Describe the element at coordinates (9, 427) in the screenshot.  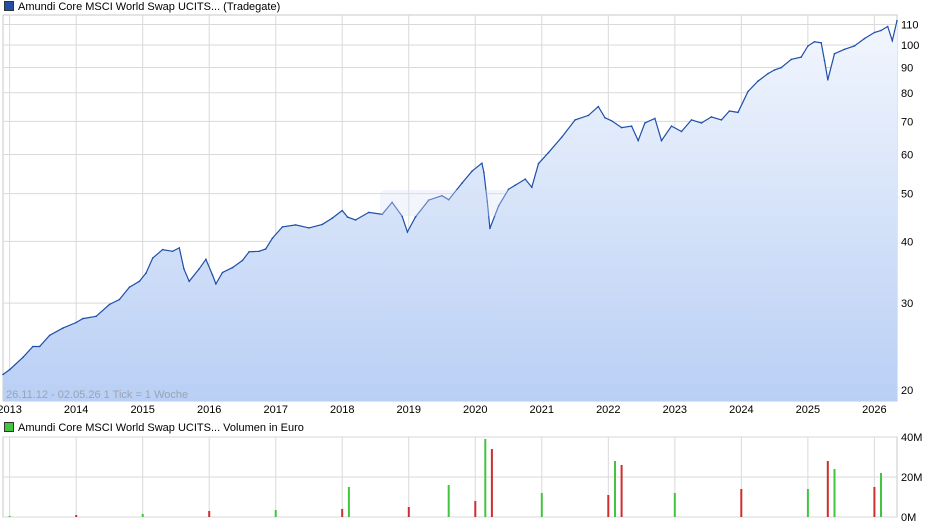
I see `volume-legend-swatch` at that location.